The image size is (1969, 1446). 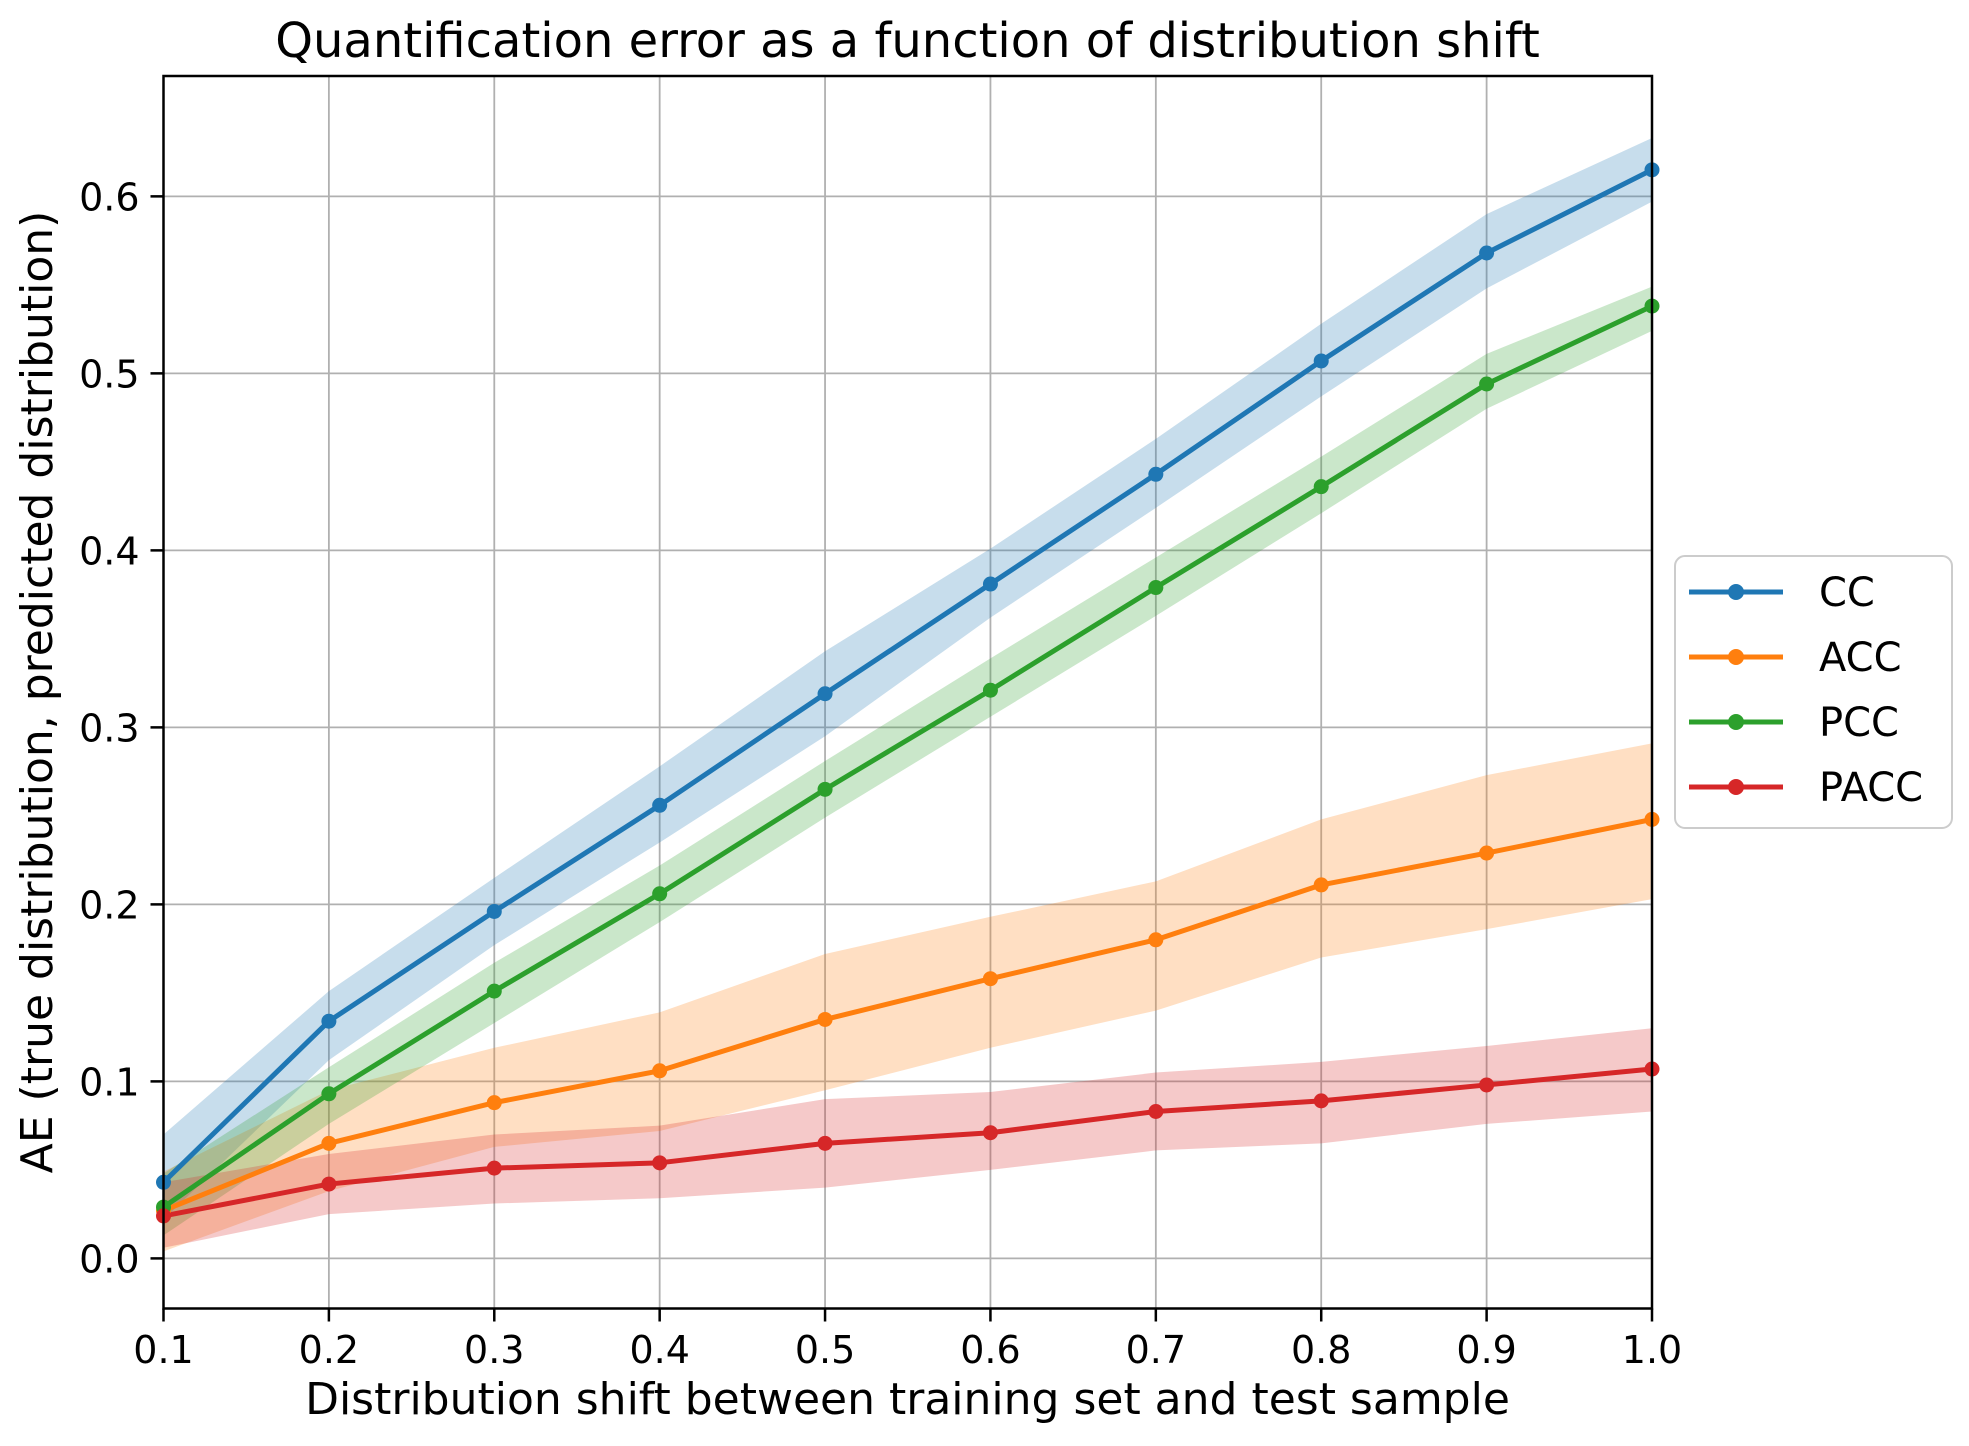 I want to click on legend-marker-PACC, so click(x=1736, y=787).